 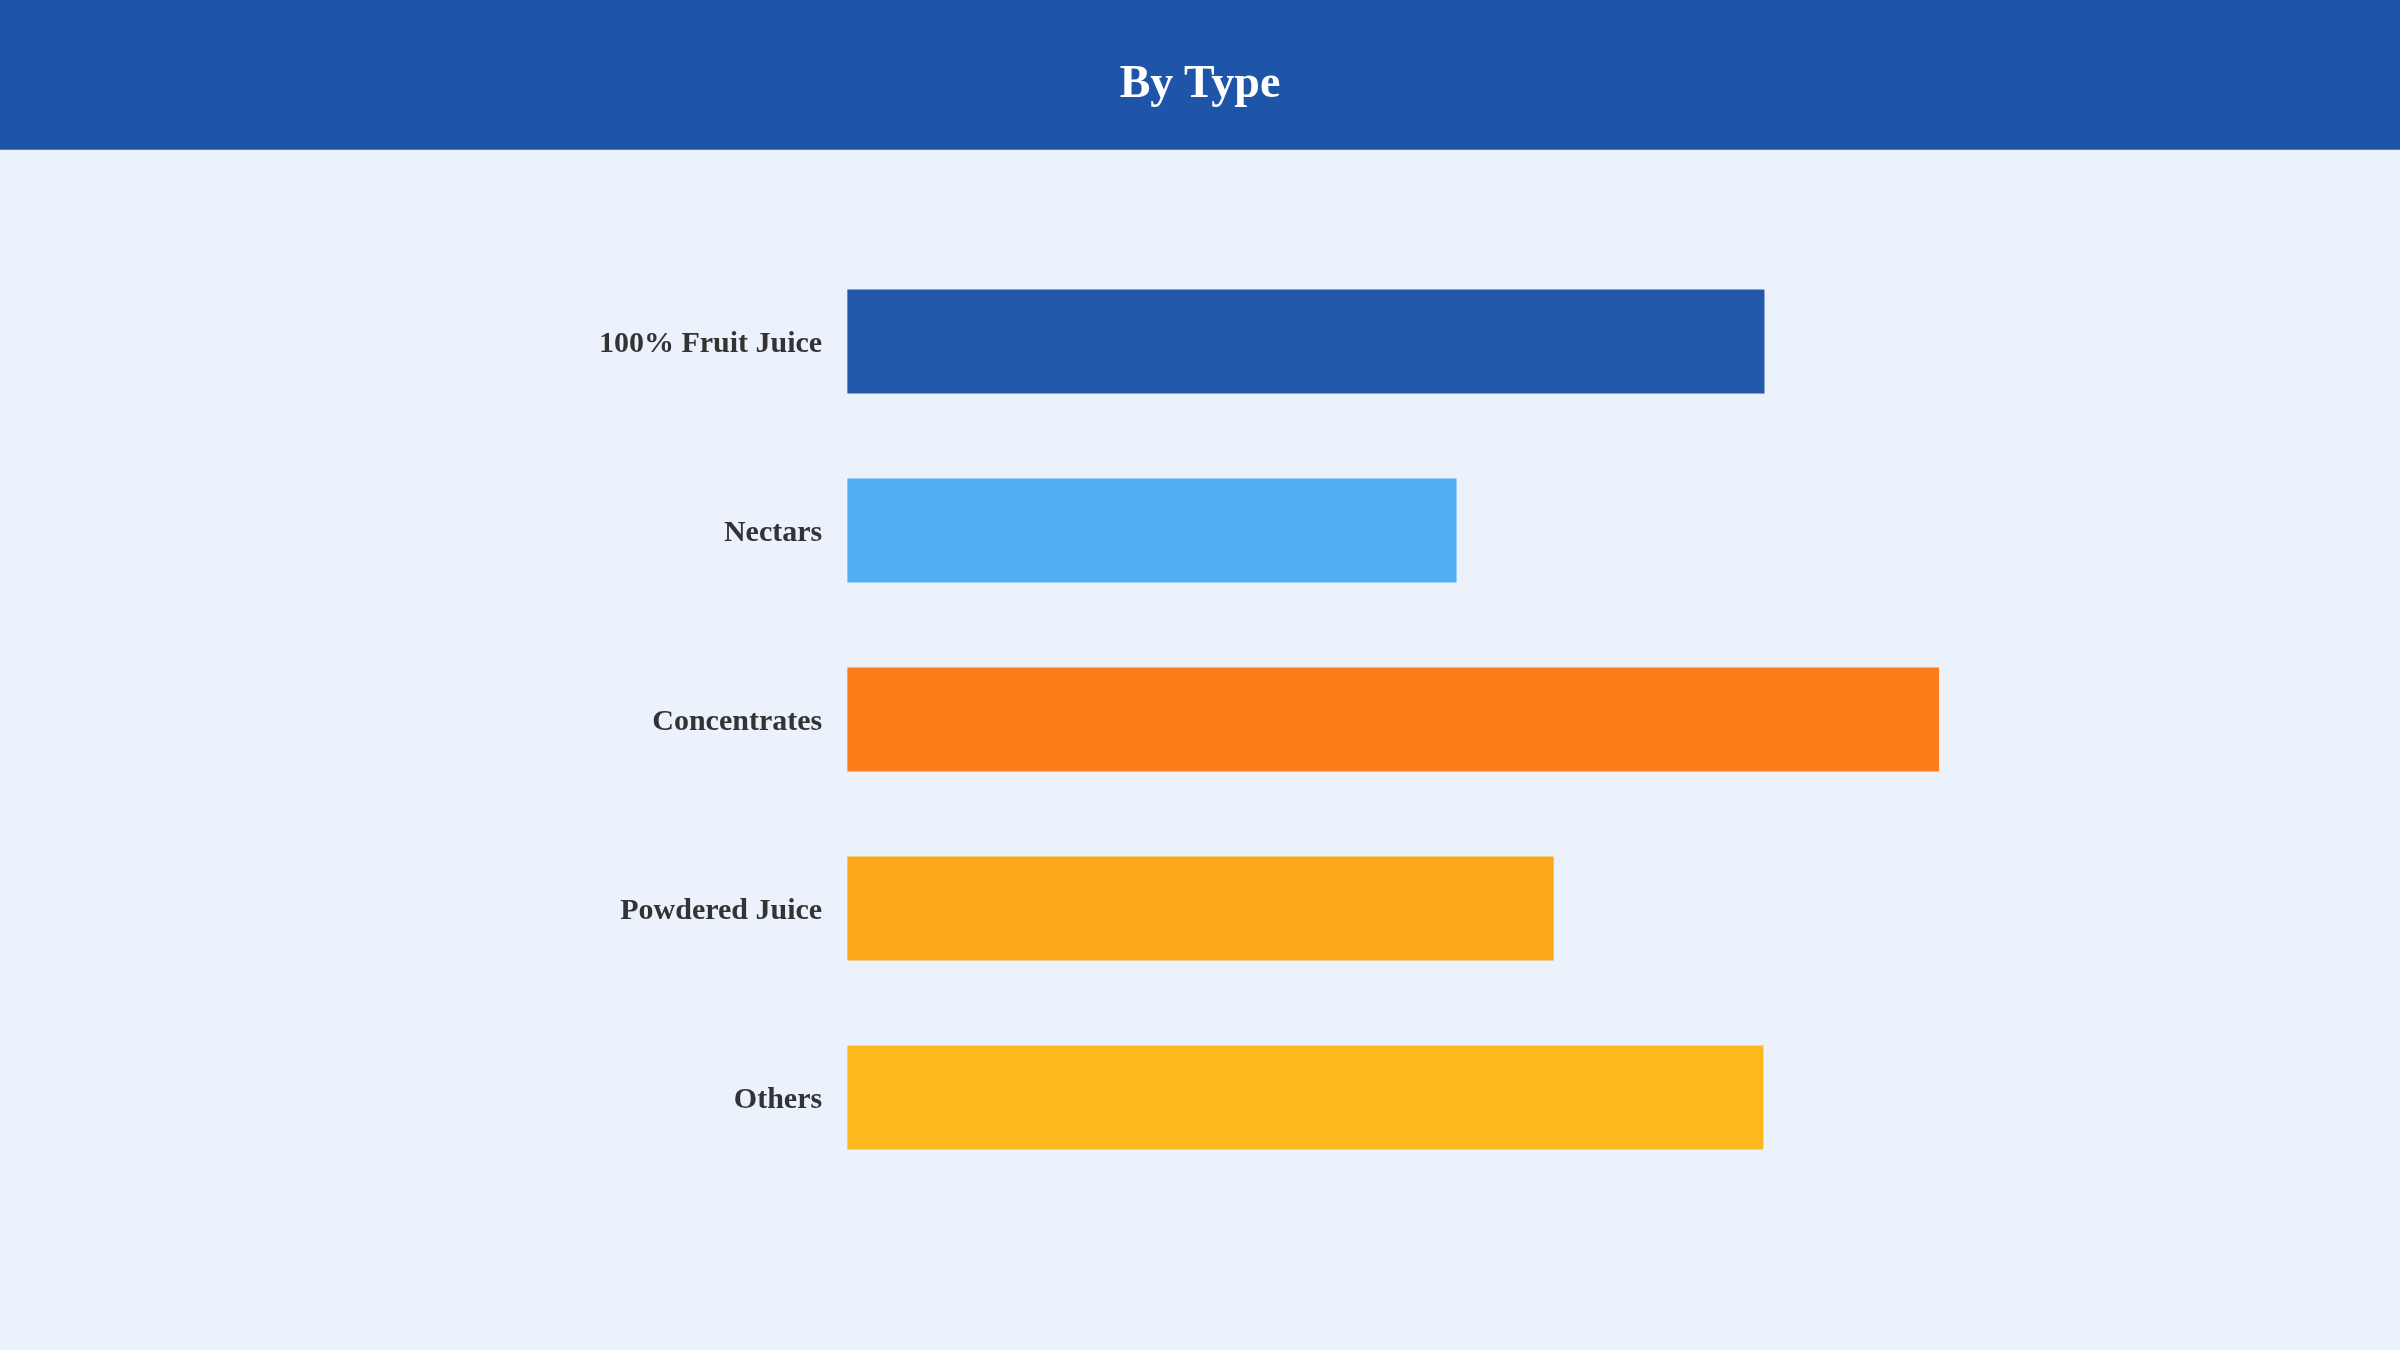 I want to click on y-tick-label: Nectars, so click(x=773, y=531).